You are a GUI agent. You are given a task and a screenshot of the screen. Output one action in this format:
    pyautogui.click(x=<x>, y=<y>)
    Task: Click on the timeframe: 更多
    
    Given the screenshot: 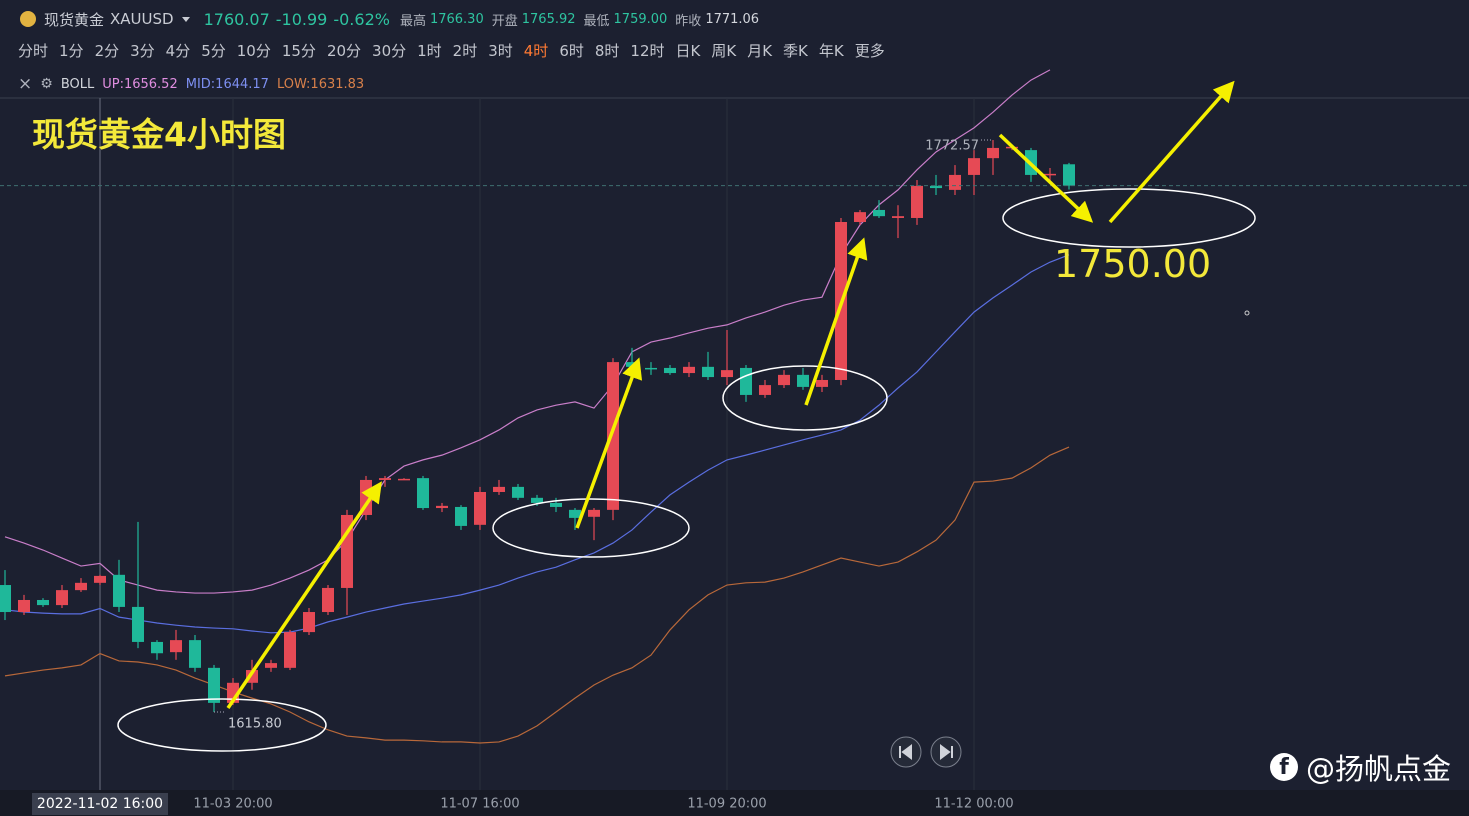 What is the action you would take?
    pyautogui.click(x=869, y=50)
    